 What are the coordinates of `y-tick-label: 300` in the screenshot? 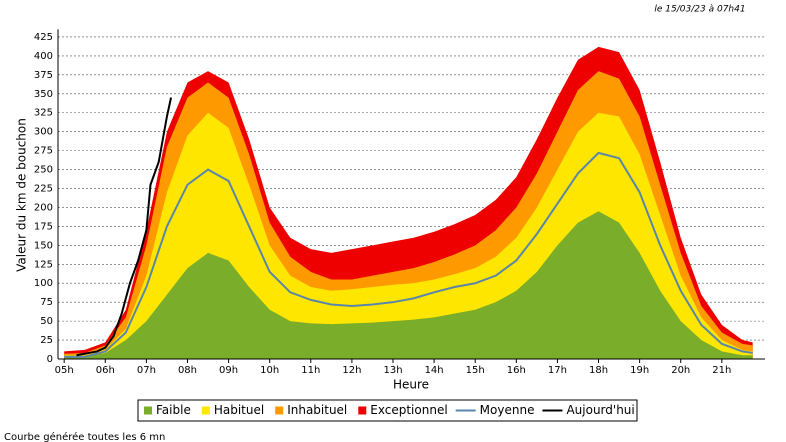 It's located at (43, 132).